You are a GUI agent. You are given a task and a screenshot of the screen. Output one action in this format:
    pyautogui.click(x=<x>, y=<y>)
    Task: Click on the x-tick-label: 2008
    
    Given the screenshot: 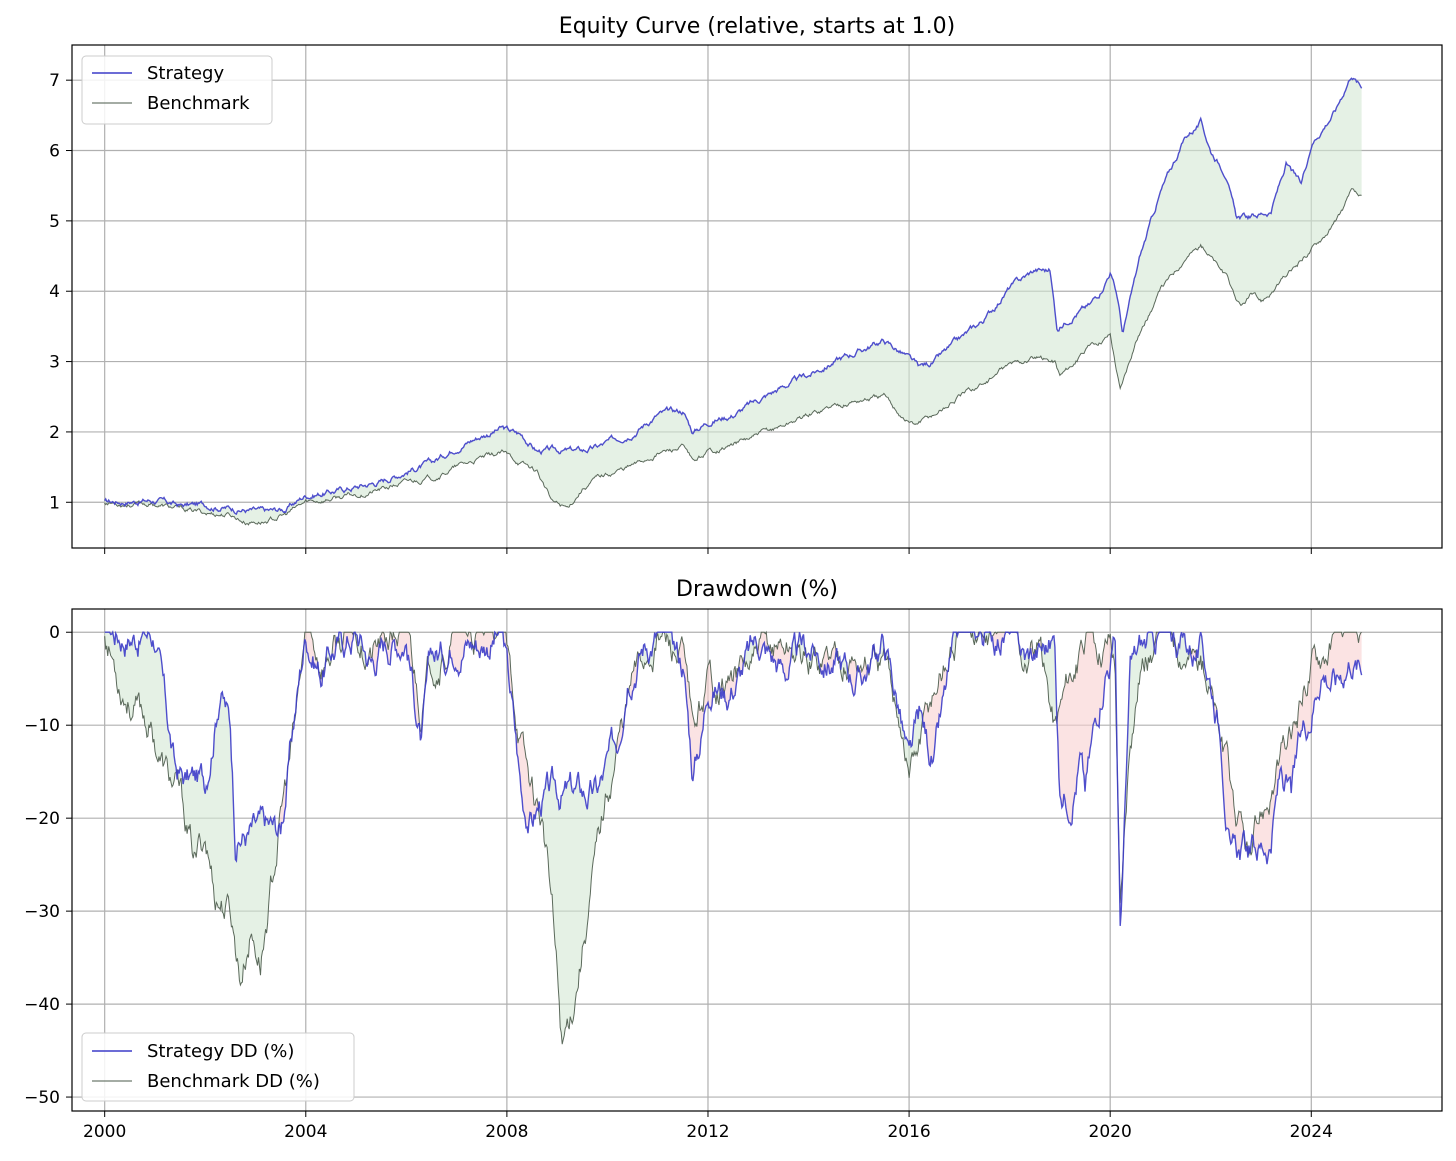 What is the action you would take?
    pyautogui.click(x=506, y=1132)
    